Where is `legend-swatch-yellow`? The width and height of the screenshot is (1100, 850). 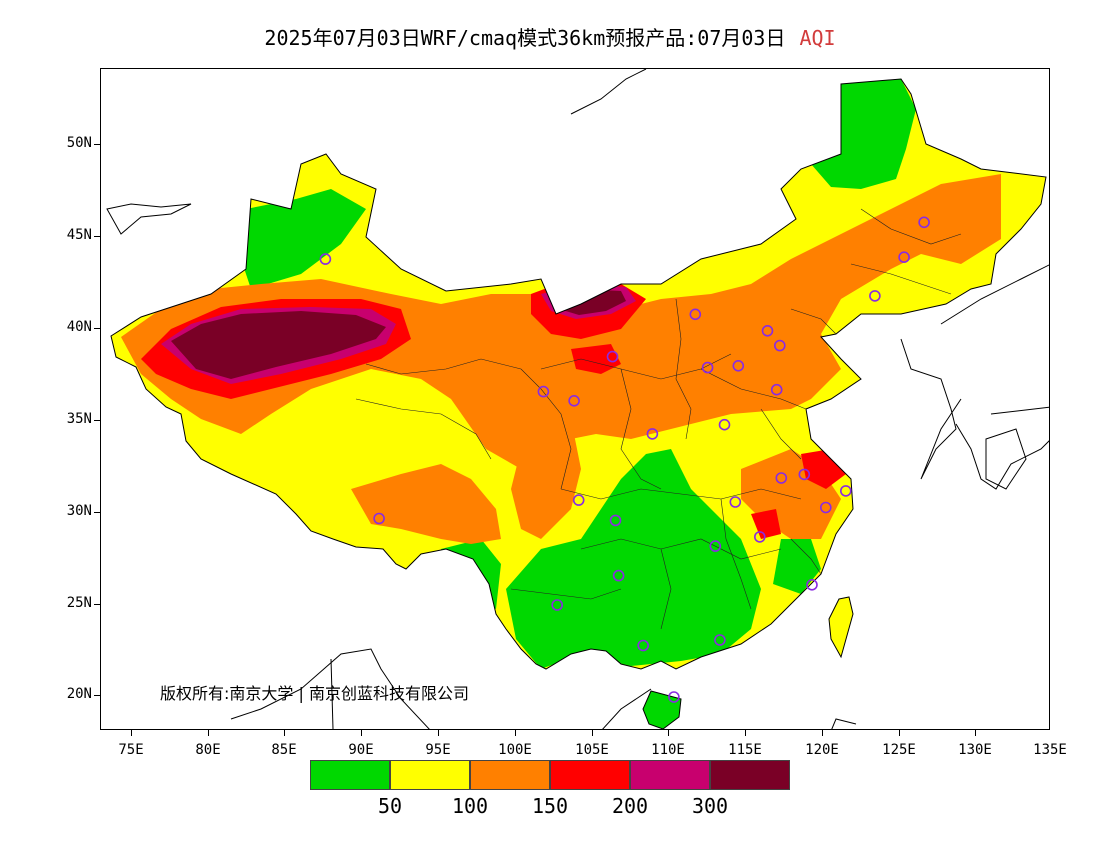 legend-swatch-yellow is located at coordinates (430, 775).